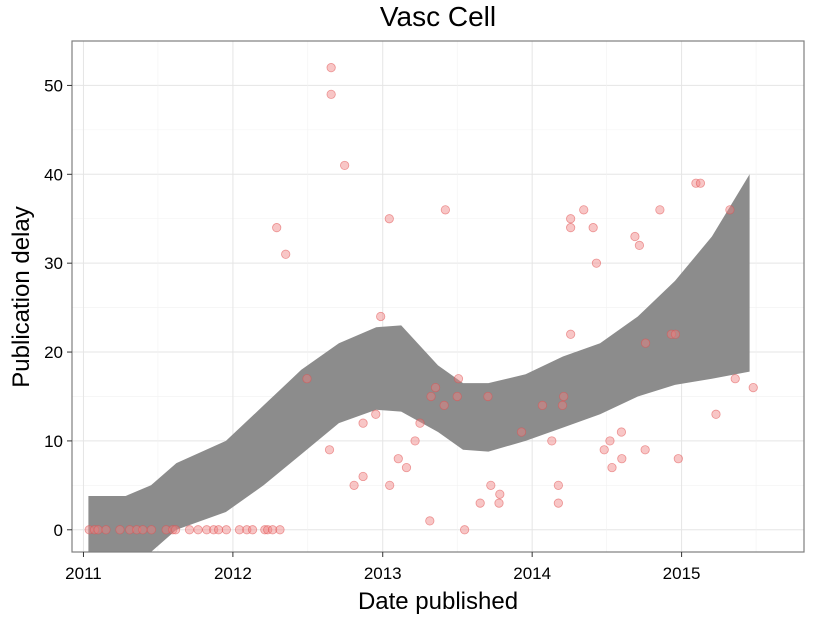  Describe the element at coordinates (53, 441) in the screenshot. I see `y-tick-label: 10` at that location.